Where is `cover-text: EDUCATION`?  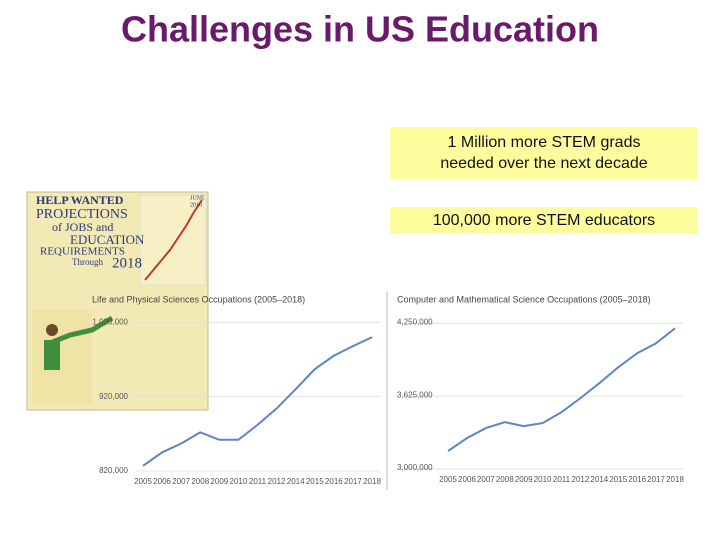 cover-text: EDUCATION is located at coordinates (107, 239).